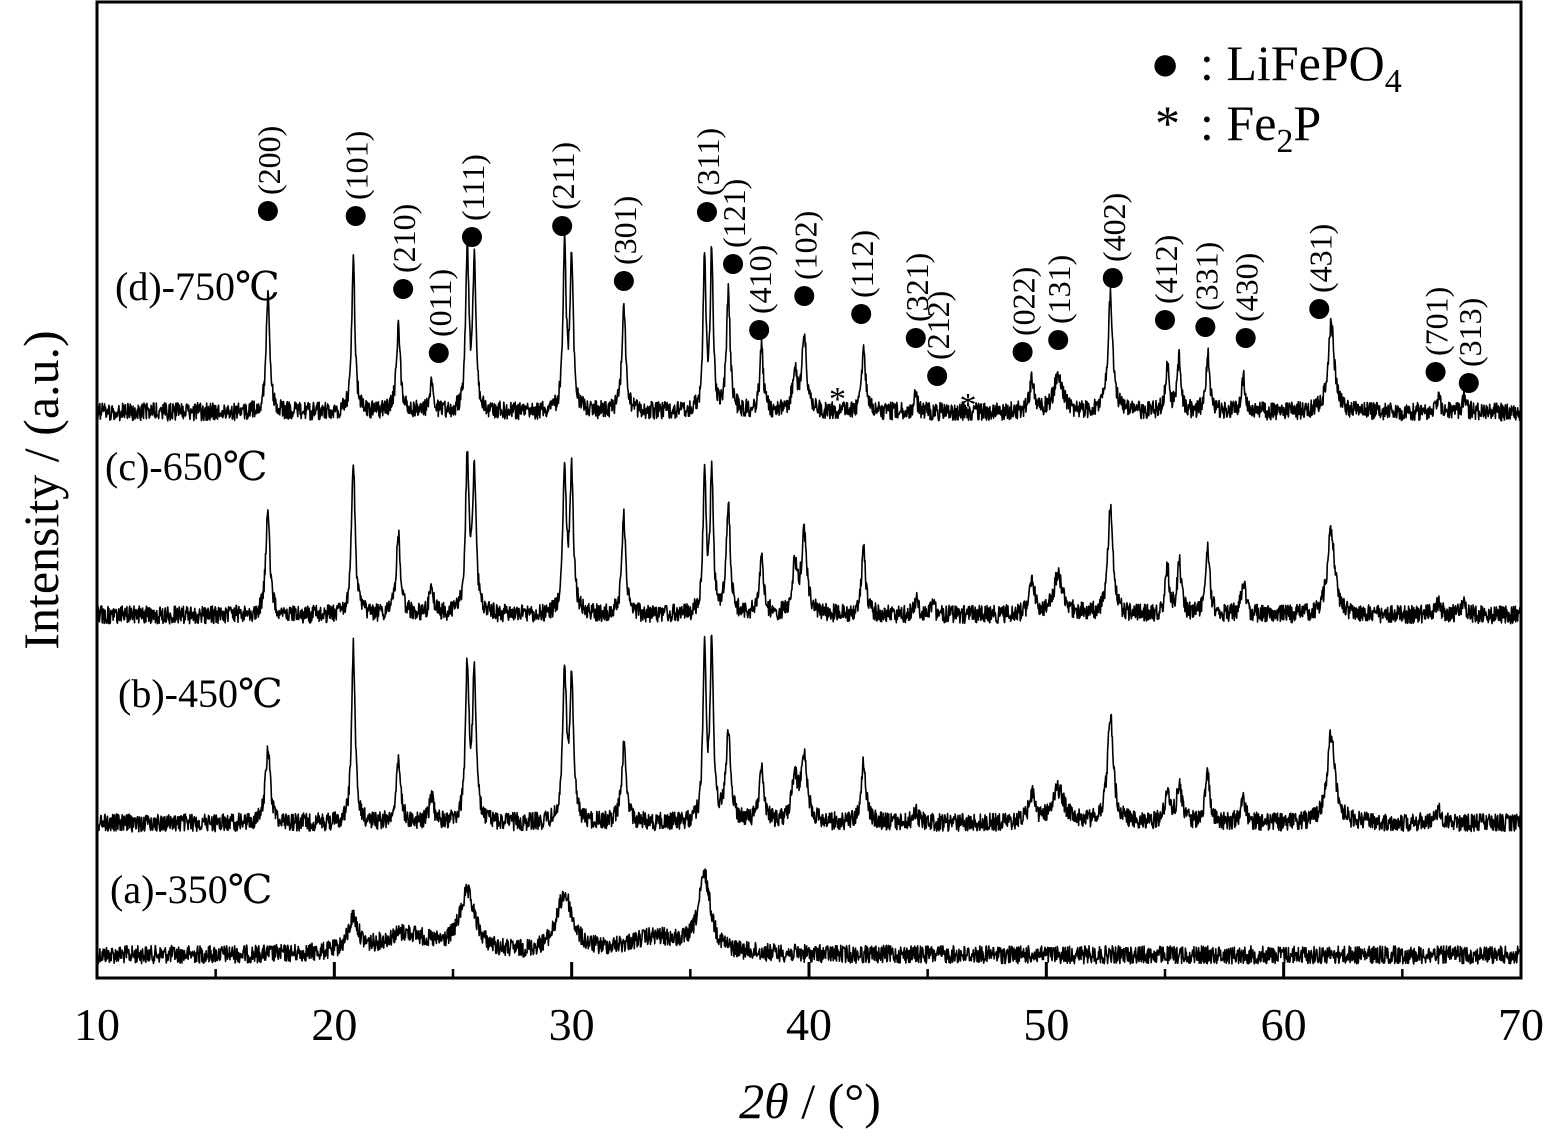  I want to click on peak-label: (701), so click(1437, 321).